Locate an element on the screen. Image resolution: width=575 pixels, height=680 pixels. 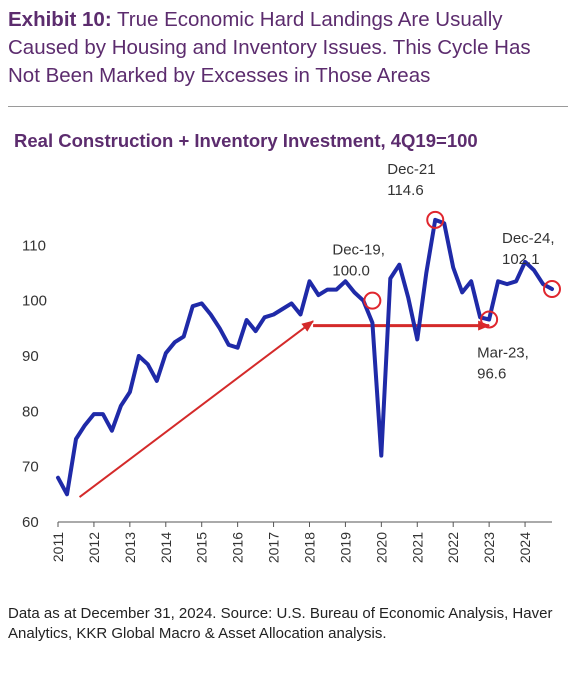
x-tick-label: 2011 is located at coordinates (58, 547).